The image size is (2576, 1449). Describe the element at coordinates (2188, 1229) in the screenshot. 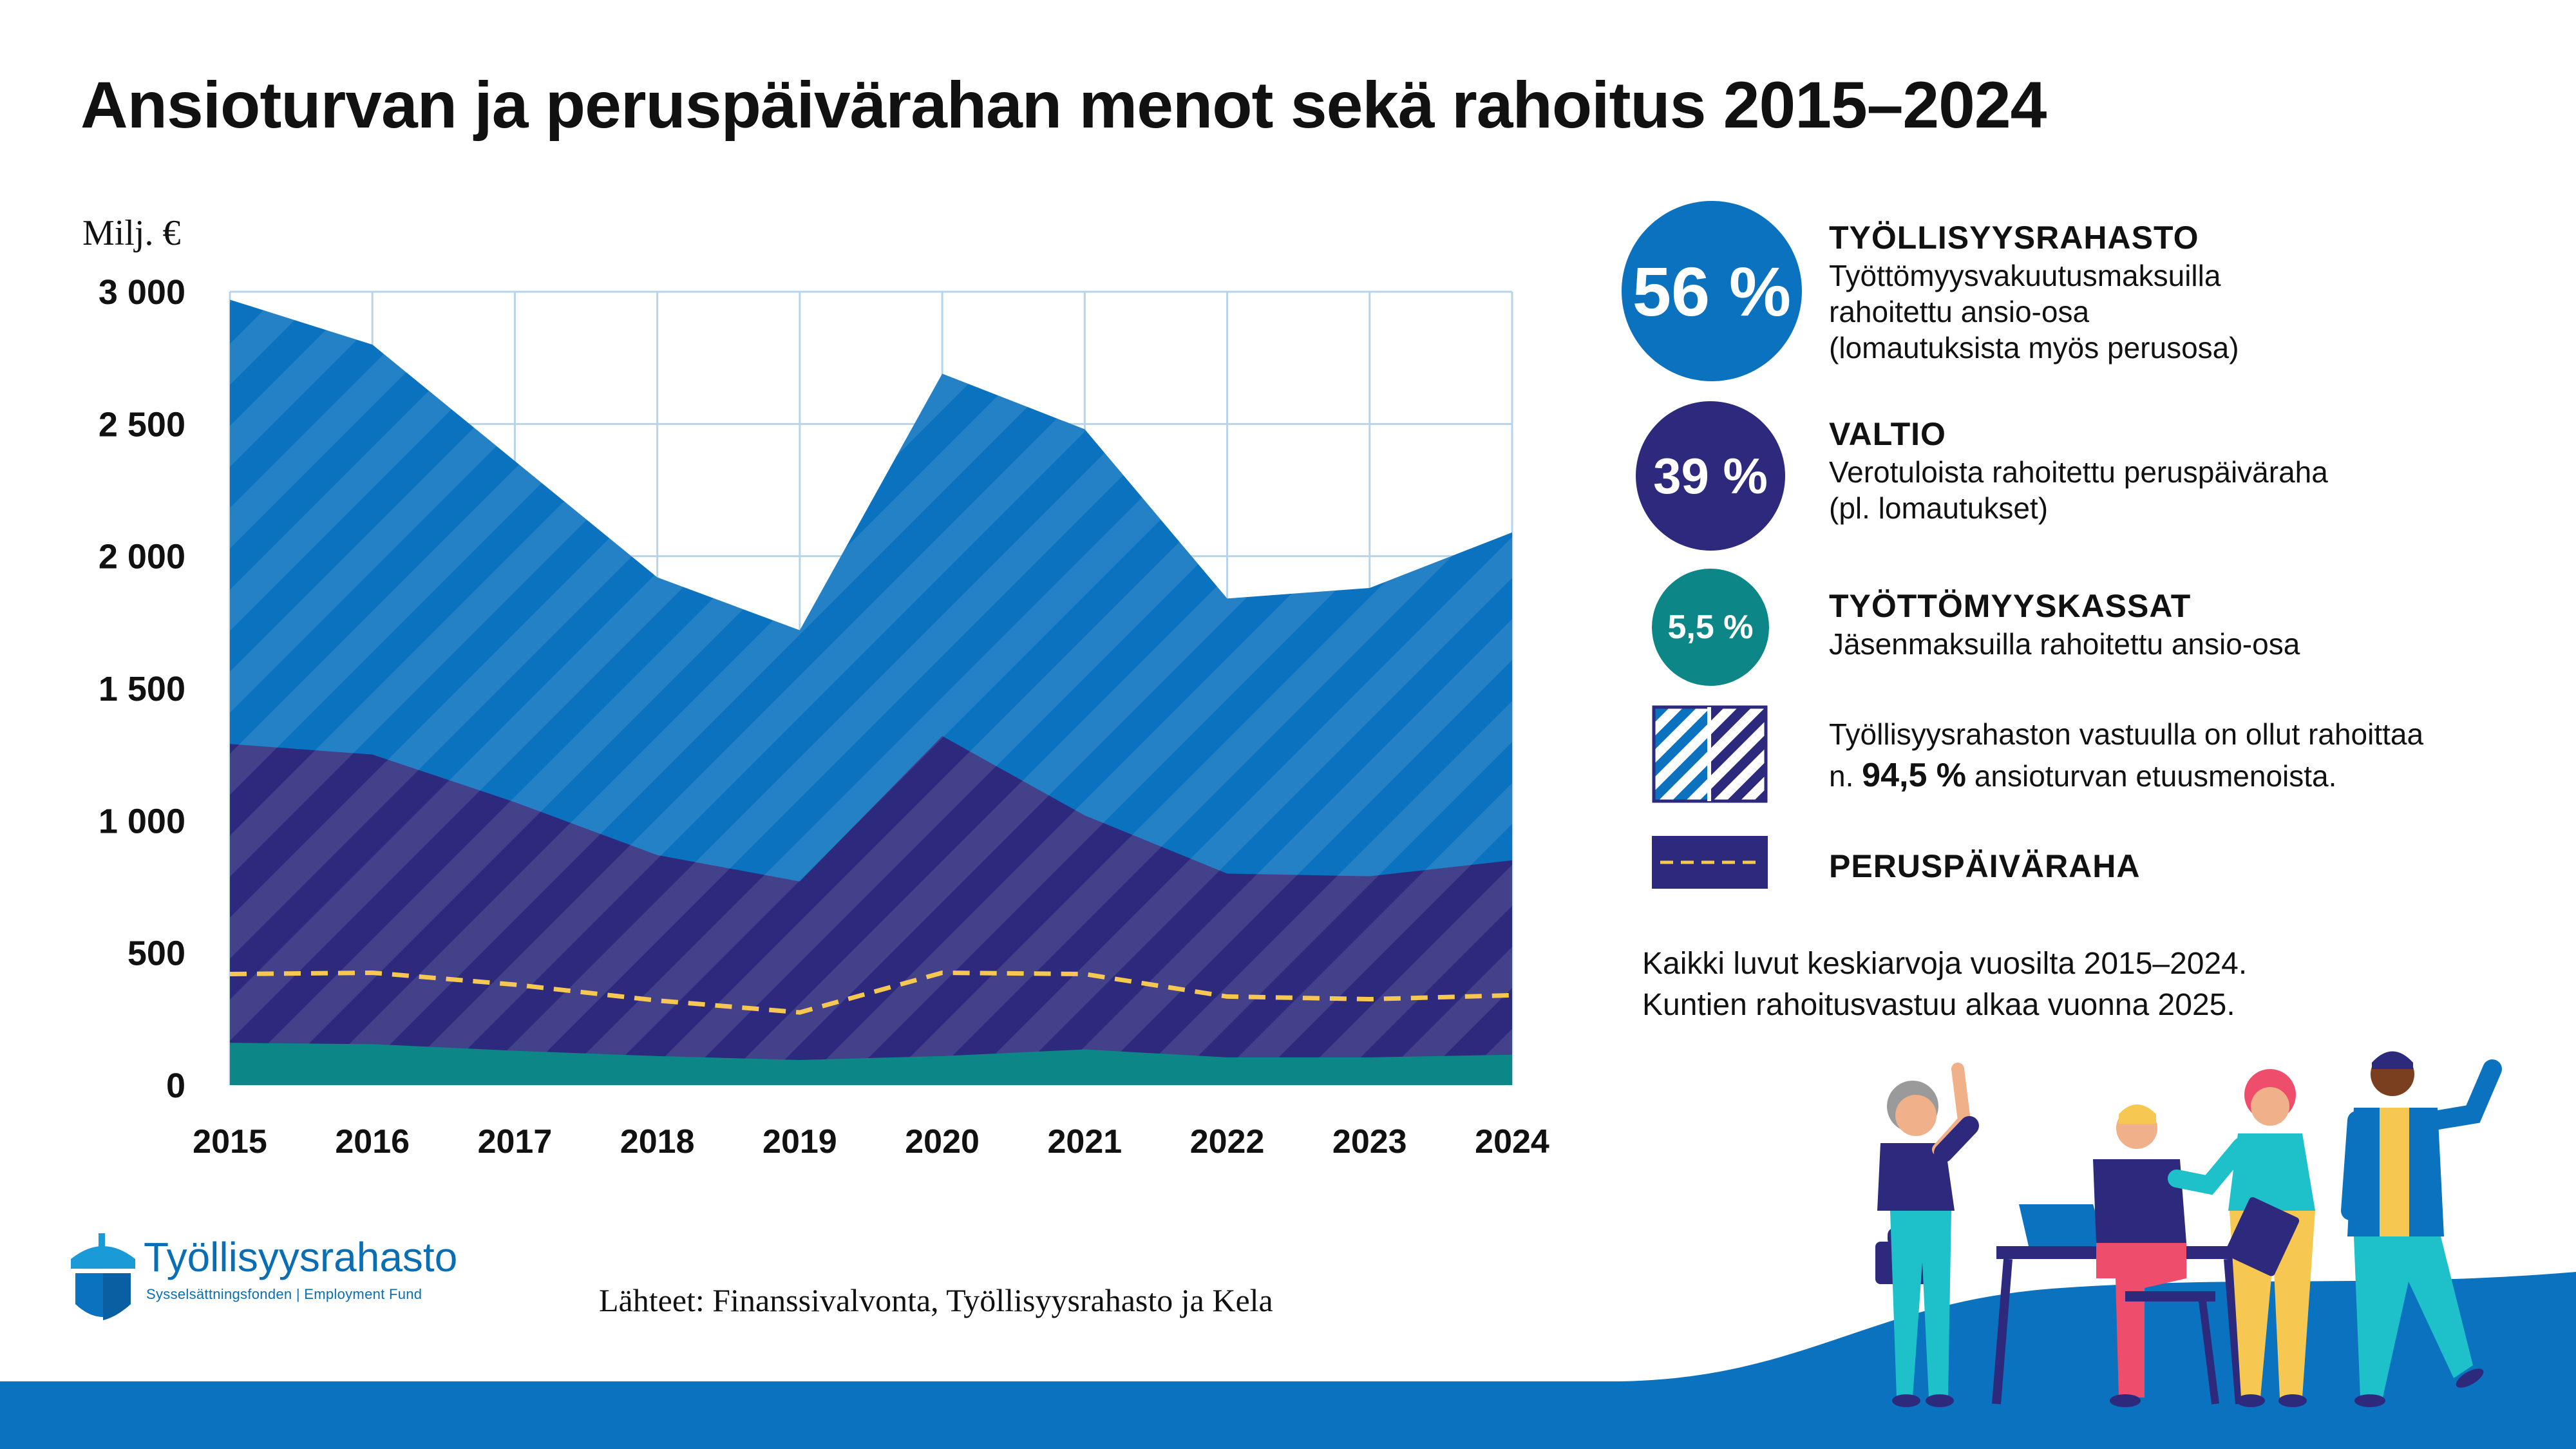

I see `people-illustration` at that location.